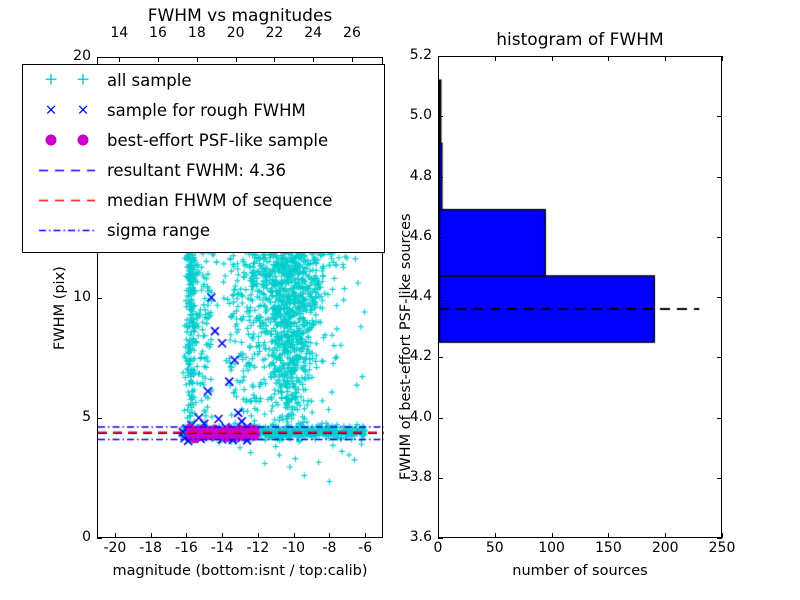 Image resolution: width=800 pixels, height=600 pixels. What do you see at coordinates (494, 548) in the screenshot?
I see `hist-x-tick-50: 50` at bounding box center [494, 548].